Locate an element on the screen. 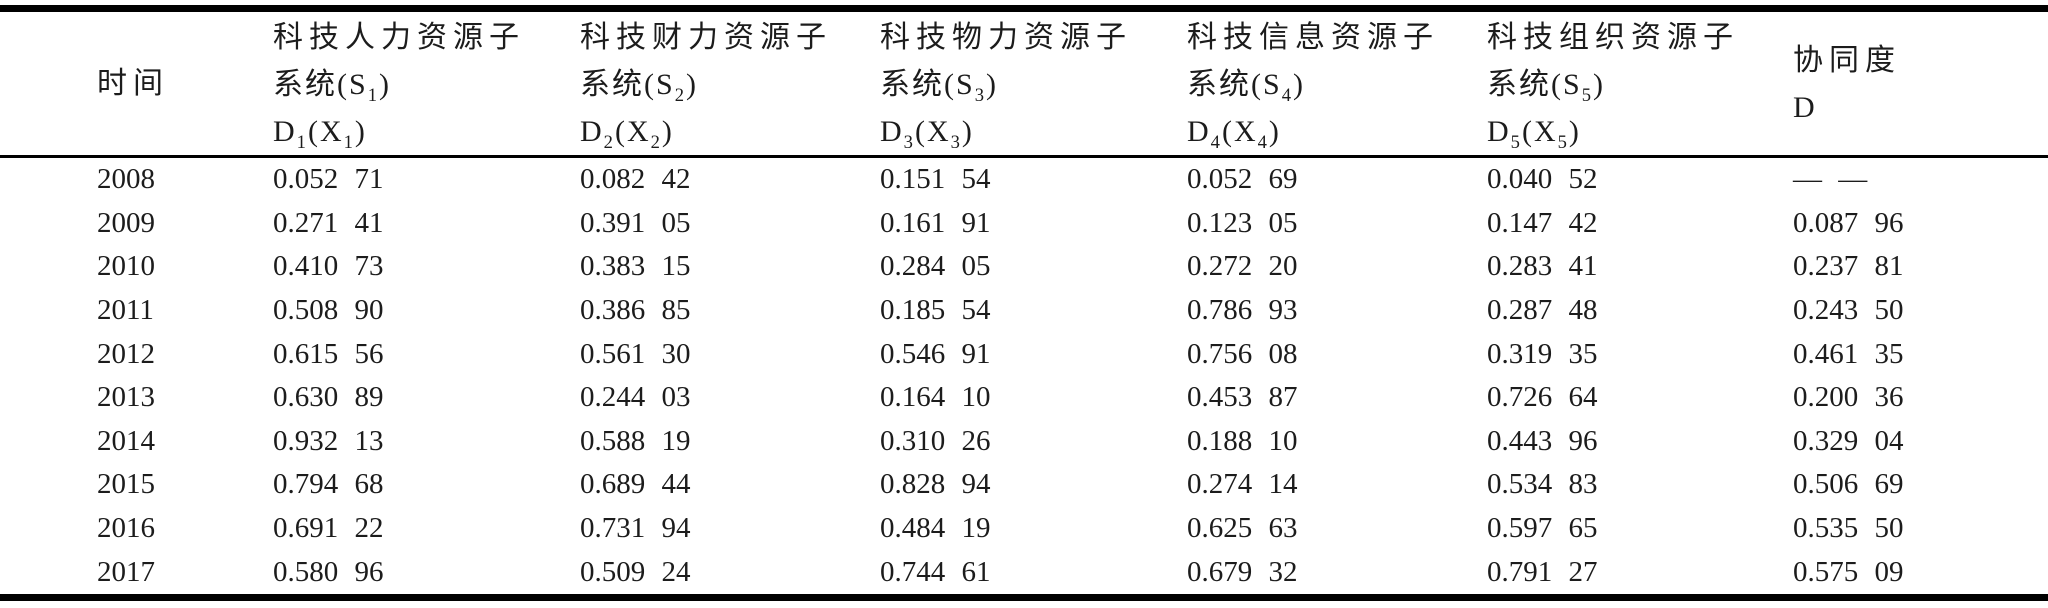  subsystem-name-line: 科技组织资源子 is located at coordinates (1613, 37).